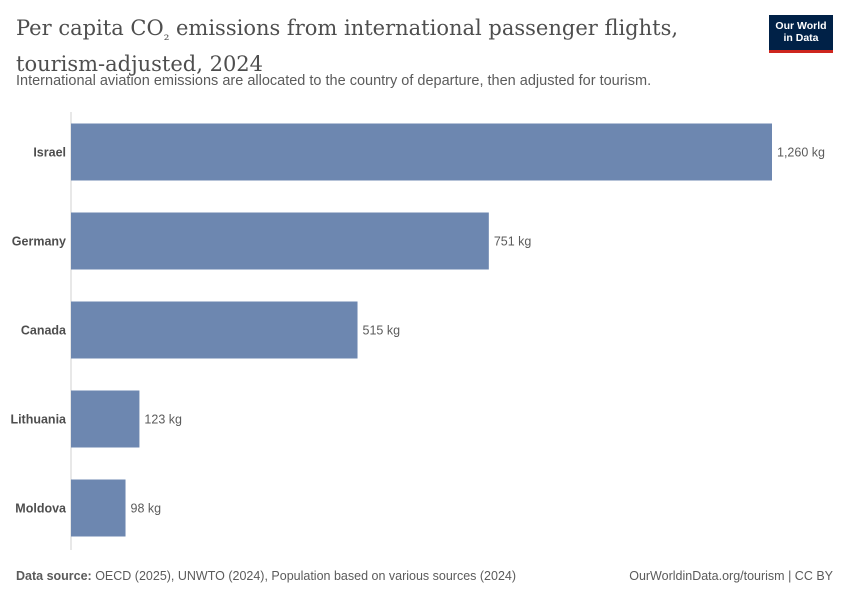  Describe the element at coordinates (214, 330) in the screenshot. I see `bar-canada` at that location.